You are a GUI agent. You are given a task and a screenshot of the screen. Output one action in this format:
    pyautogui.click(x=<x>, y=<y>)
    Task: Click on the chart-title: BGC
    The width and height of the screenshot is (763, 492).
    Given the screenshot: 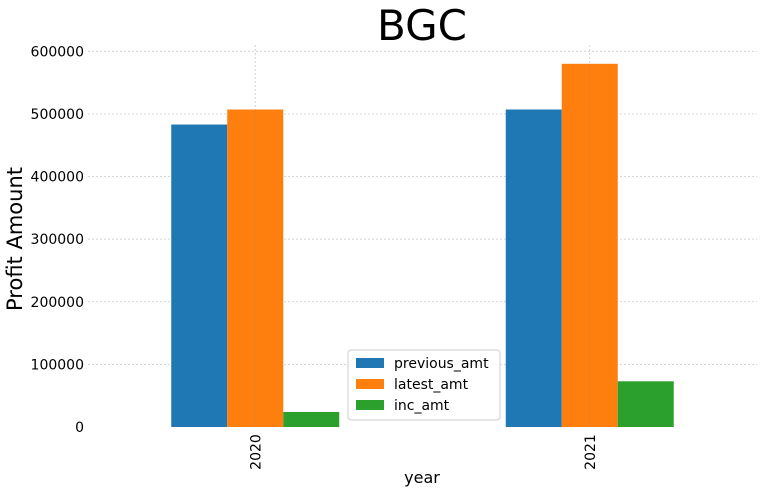 What is the action you would take?
    pyautogui.click(x=422, y=25)
    